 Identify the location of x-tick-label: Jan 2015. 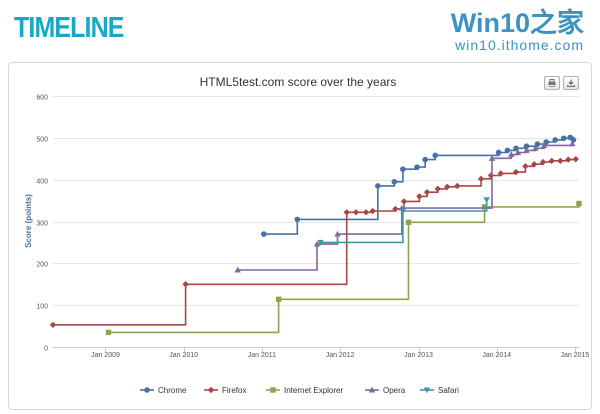
(575, 355).